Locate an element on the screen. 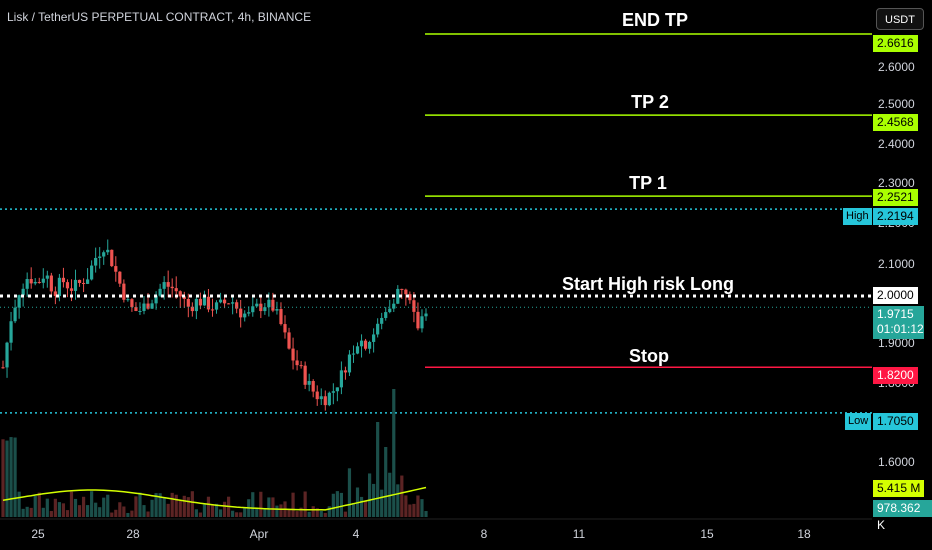  tp1-price-label: 2.2521 is located at coordinates (895, 197).